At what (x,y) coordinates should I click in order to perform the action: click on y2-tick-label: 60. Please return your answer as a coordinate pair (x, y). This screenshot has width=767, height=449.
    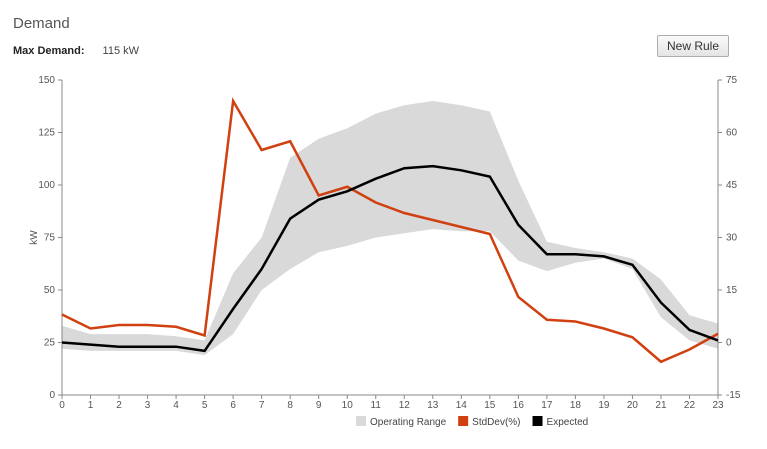
    Looking at the image, I should click on (732, 133).